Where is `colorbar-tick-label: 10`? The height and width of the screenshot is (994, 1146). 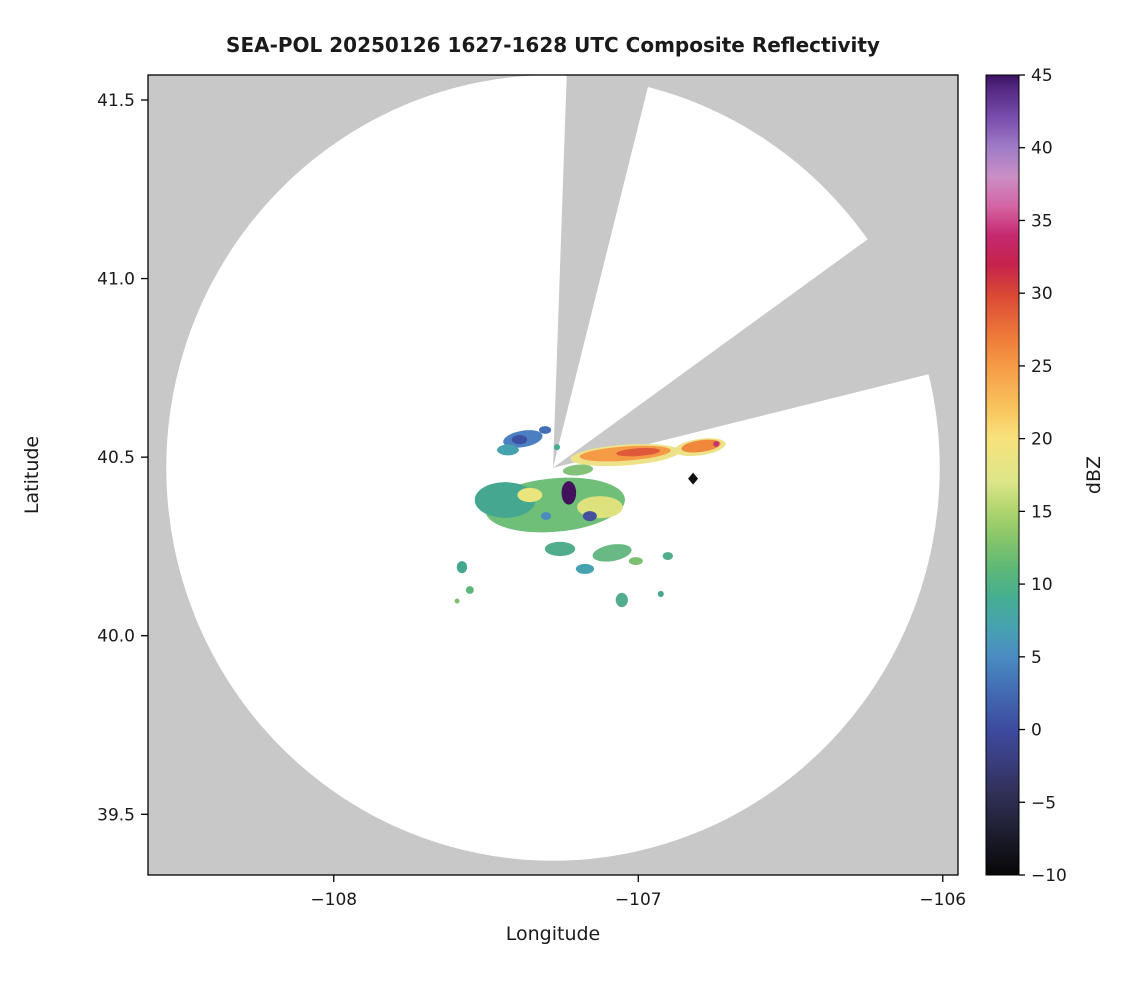
colorbar-tick-label: 10 is located at coordinates (1042, 585).